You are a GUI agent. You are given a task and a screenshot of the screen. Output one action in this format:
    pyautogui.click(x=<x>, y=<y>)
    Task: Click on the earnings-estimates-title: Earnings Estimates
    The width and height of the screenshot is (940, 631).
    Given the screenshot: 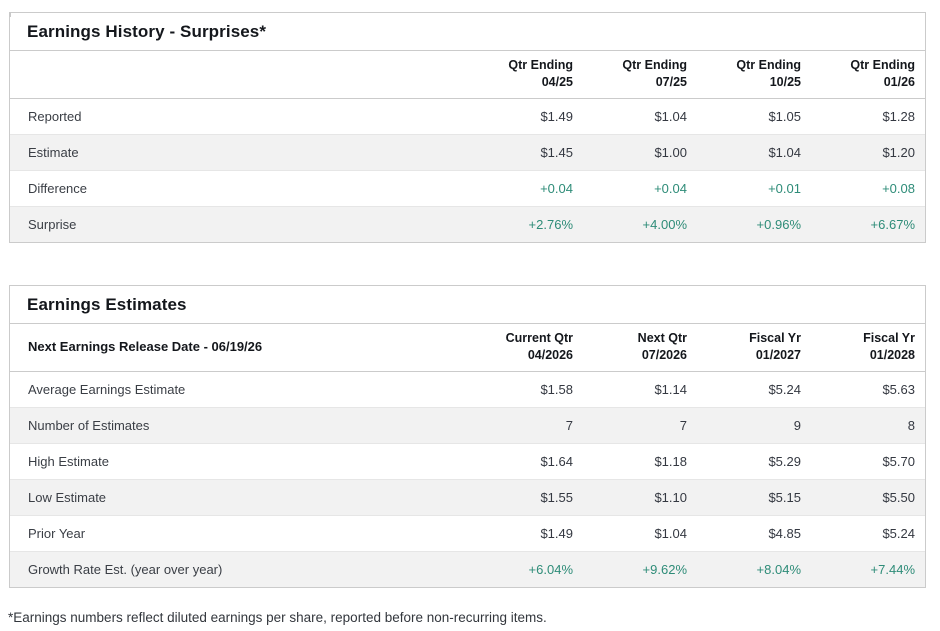 What is the action you would take?
    pyautogui.click(x=467, y=305)
    